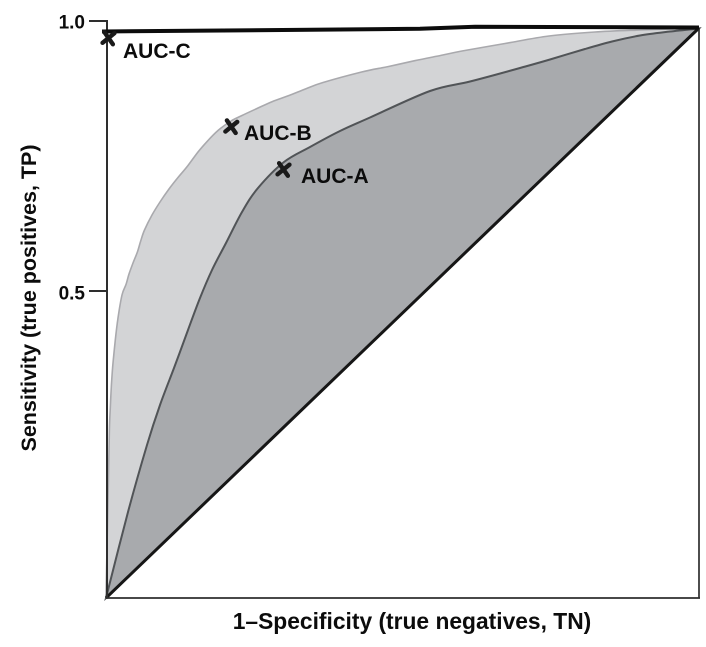 This screenshot has height=647, width=706. Describe the element at coordinates (29, 297) in the screenshot. I see `svg-text:Sensitivity (true positives, T: Sensitivity (true positives, TP)` at that location.